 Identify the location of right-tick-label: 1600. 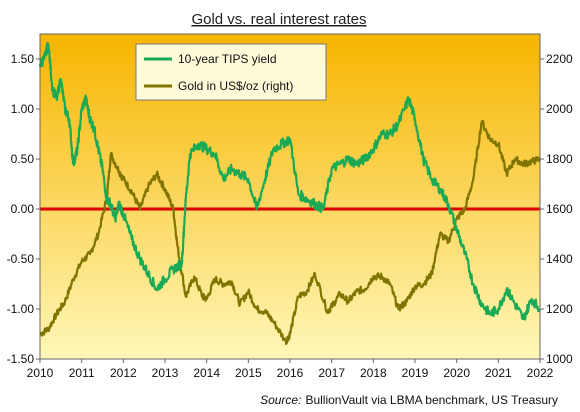
(559, 209).